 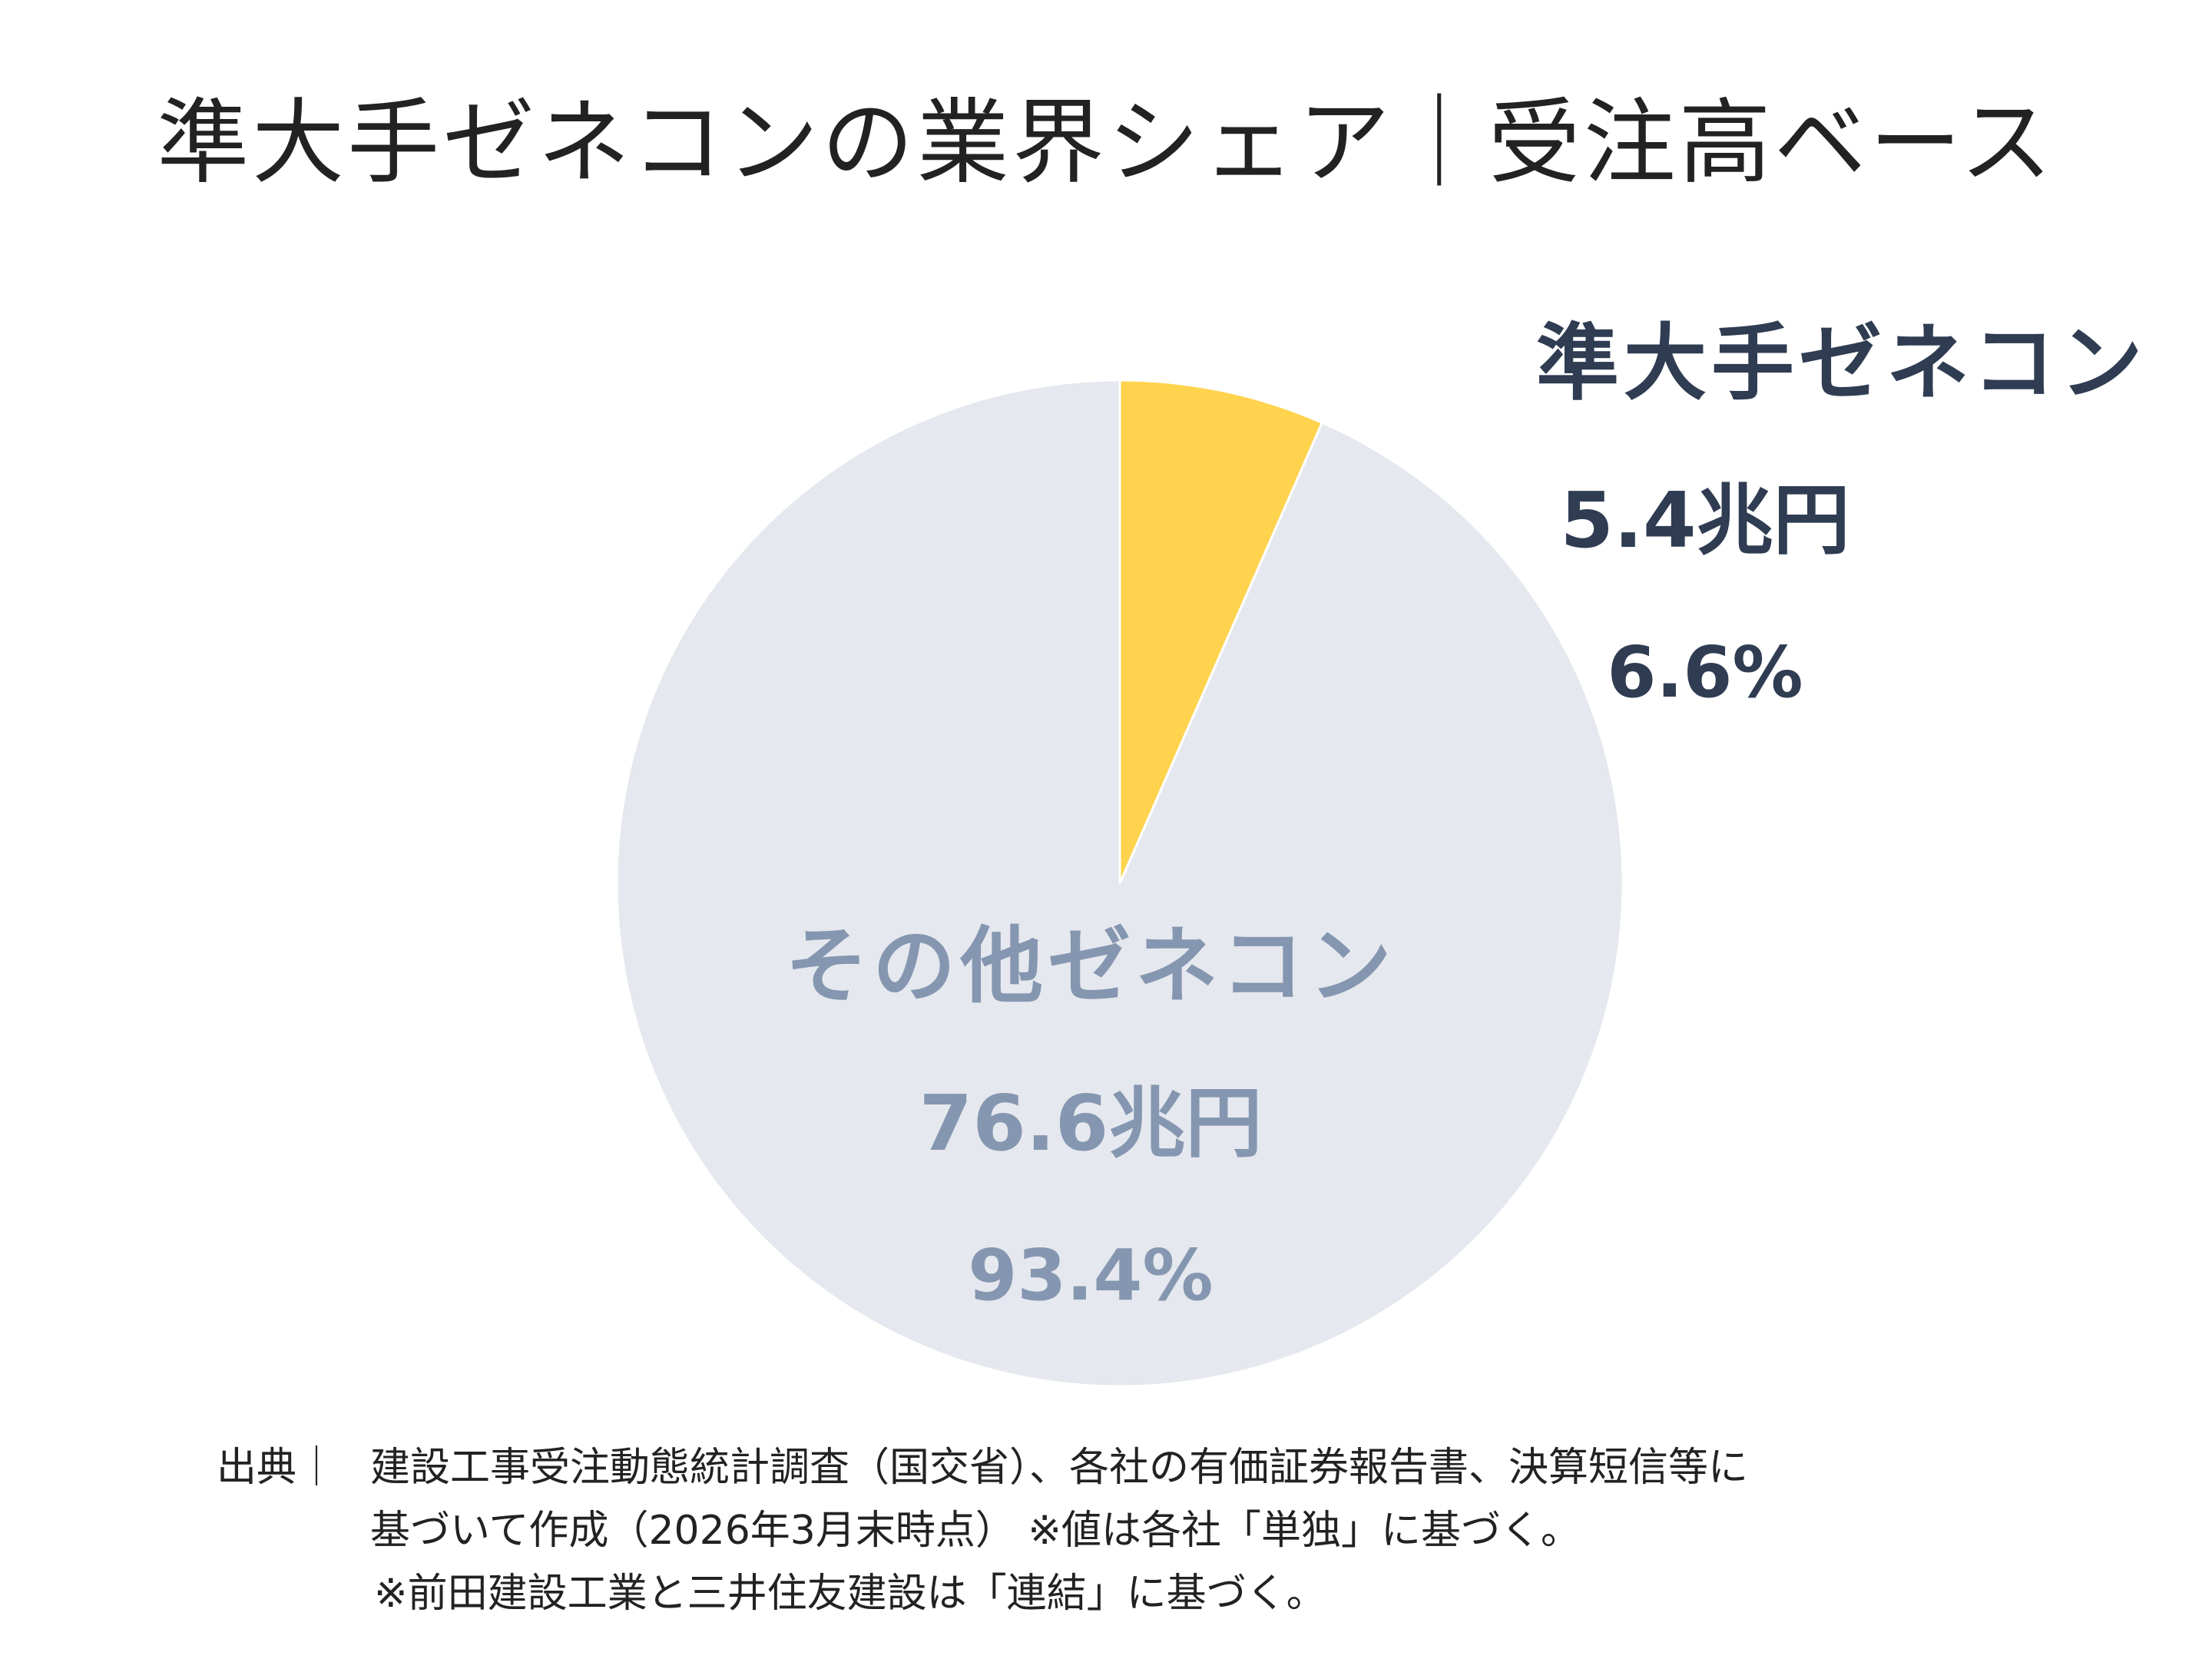 What do you see at coordinates (1106, 144) in the screenshot?
I see `chart-title: 準大手ゼネコンの業界シェア｜受注高ベース` at bounding box center [1106, 144].